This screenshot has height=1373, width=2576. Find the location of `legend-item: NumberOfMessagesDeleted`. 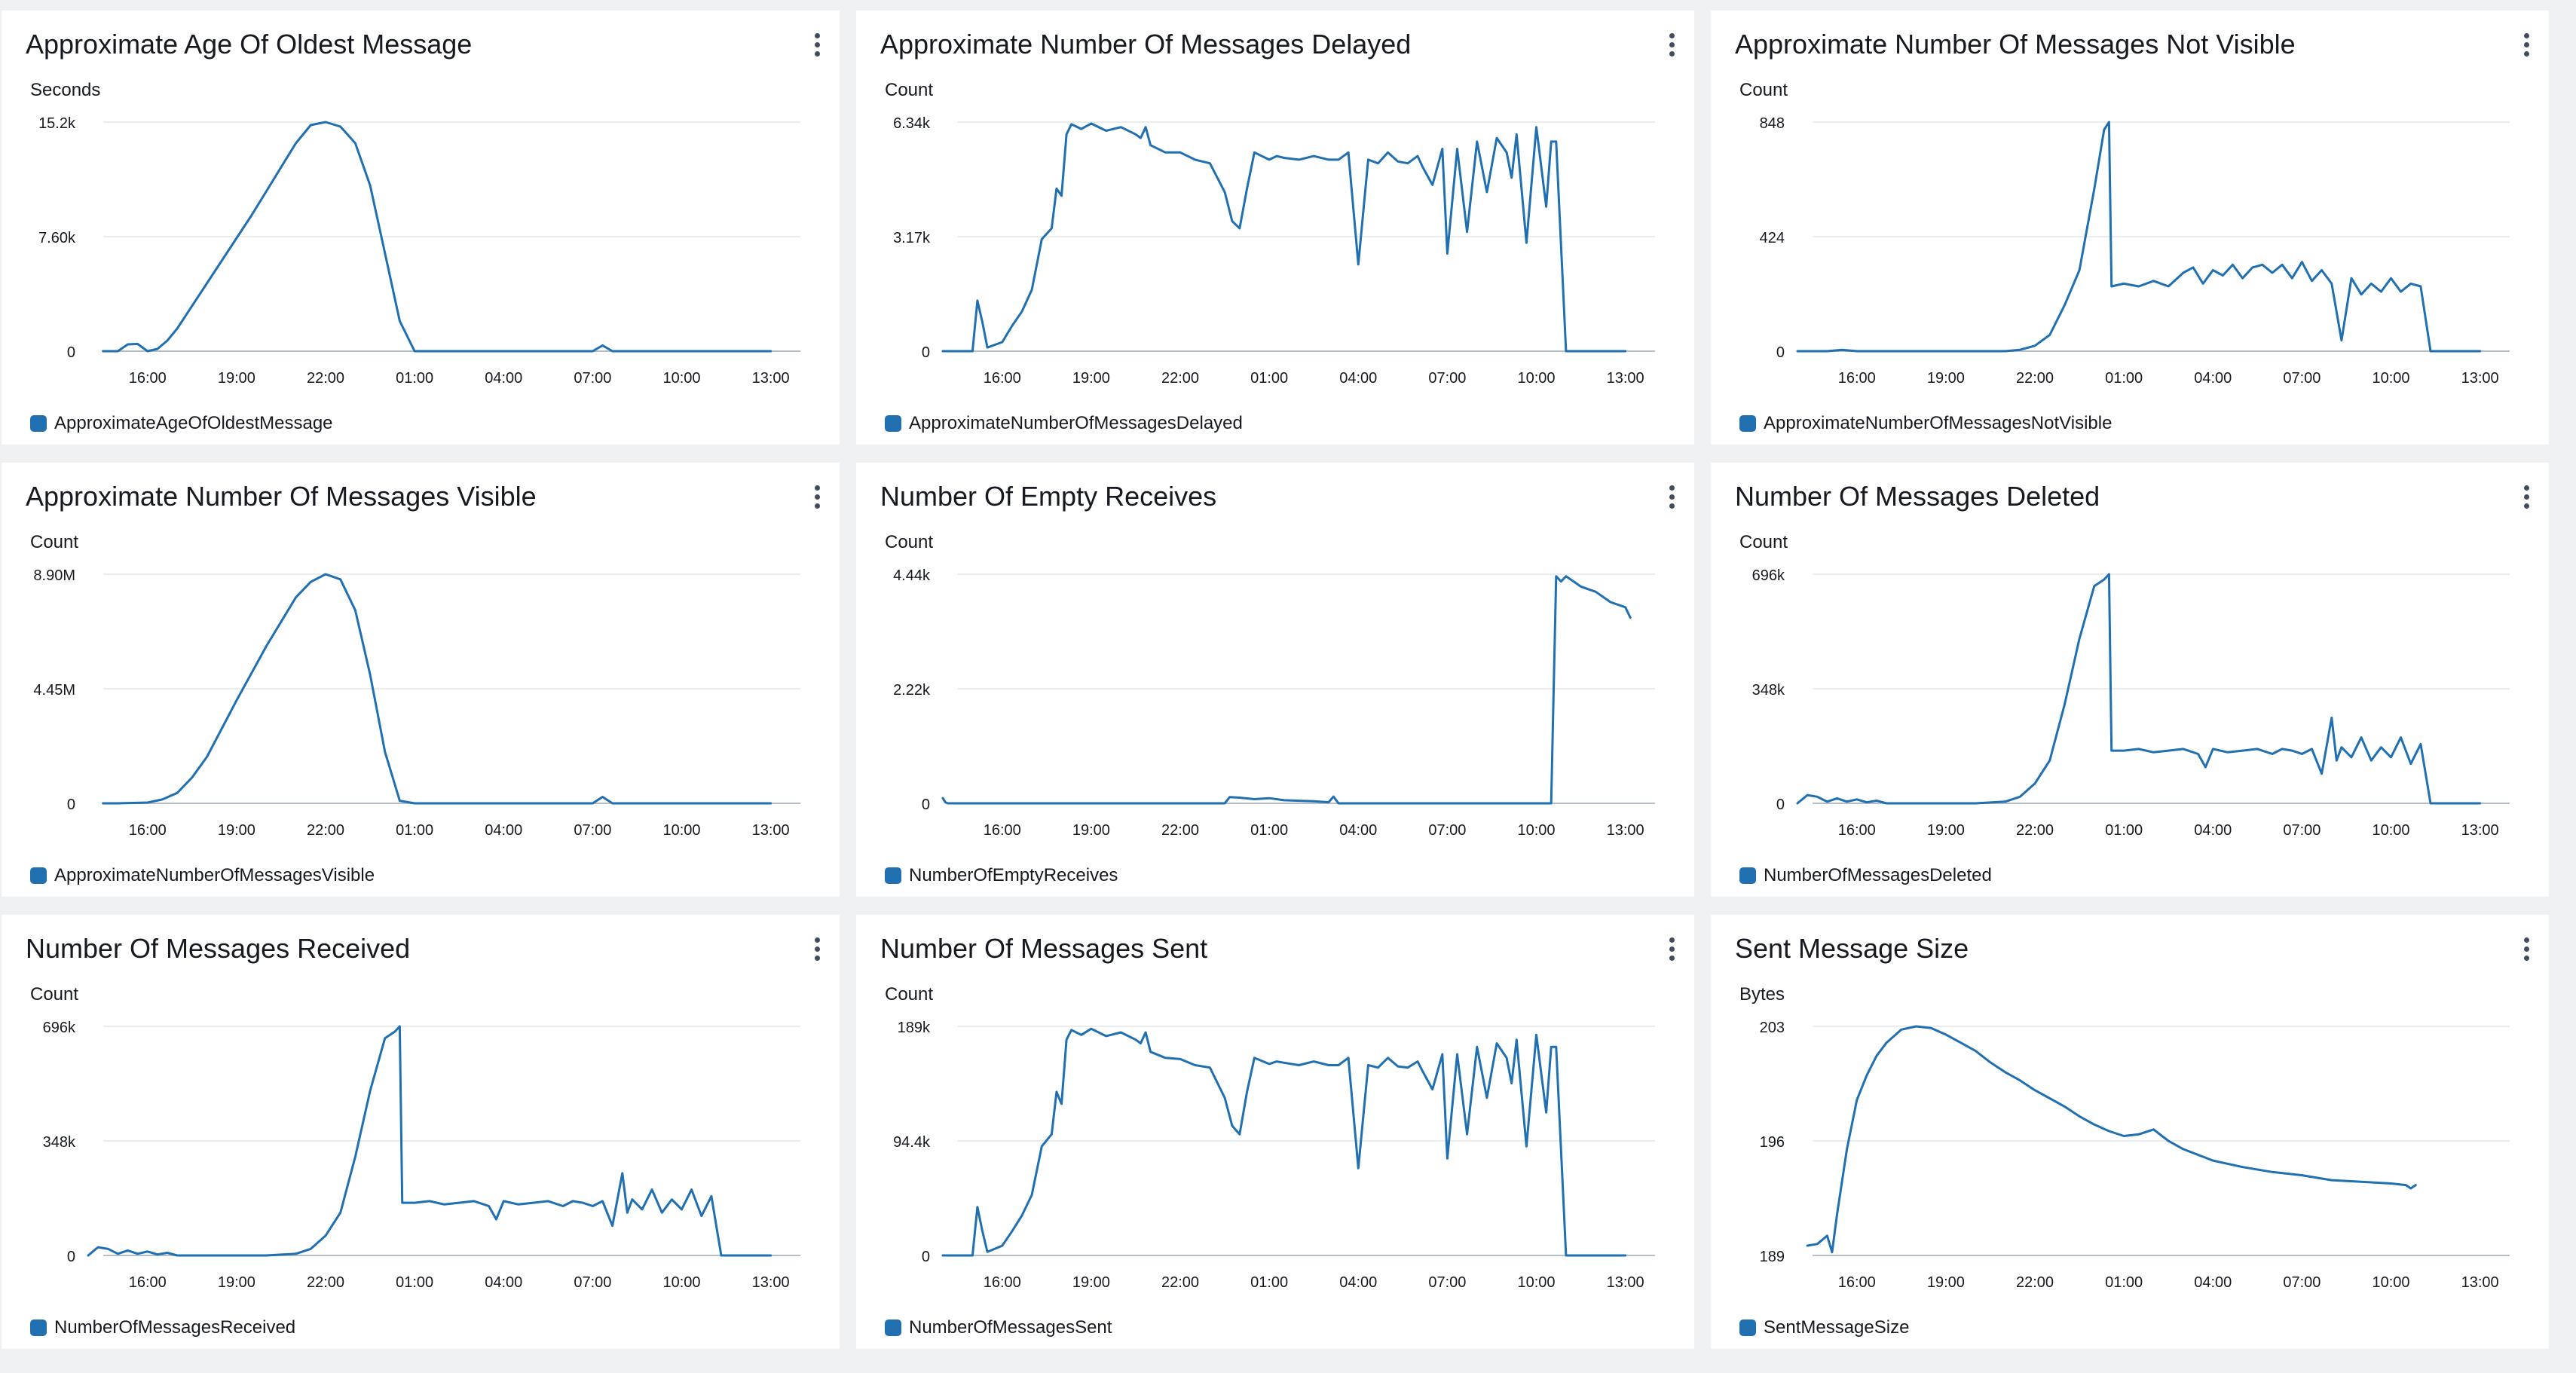

legend-item: NumberOfMessagesDeleted is located at coordinates (1866, 875).